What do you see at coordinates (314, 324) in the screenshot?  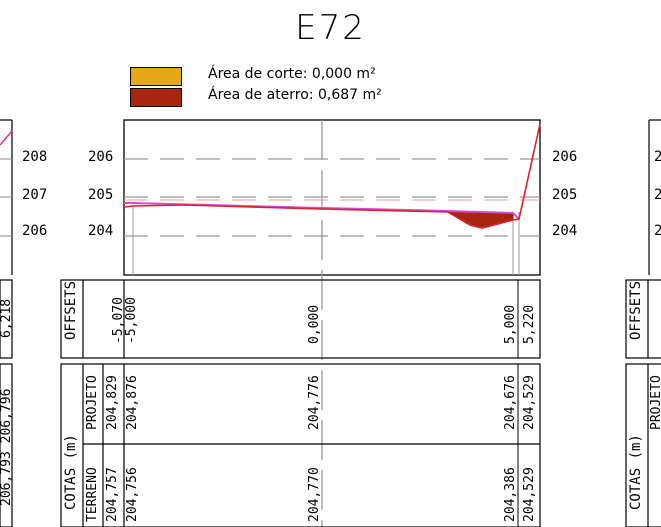 I see `offset-value-3: 0,000` at bounding box center [314, 324].